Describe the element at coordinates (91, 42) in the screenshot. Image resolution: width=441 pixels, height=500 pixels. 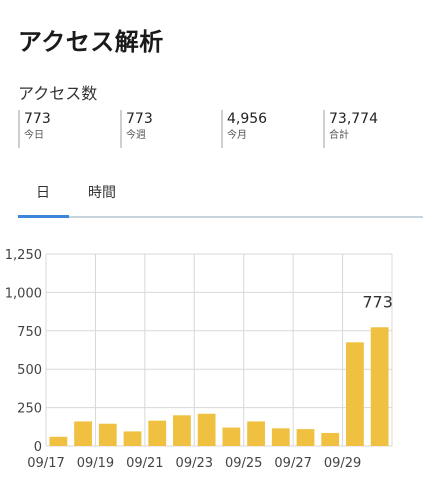
I see `page-title: アクセス解析` at that location.